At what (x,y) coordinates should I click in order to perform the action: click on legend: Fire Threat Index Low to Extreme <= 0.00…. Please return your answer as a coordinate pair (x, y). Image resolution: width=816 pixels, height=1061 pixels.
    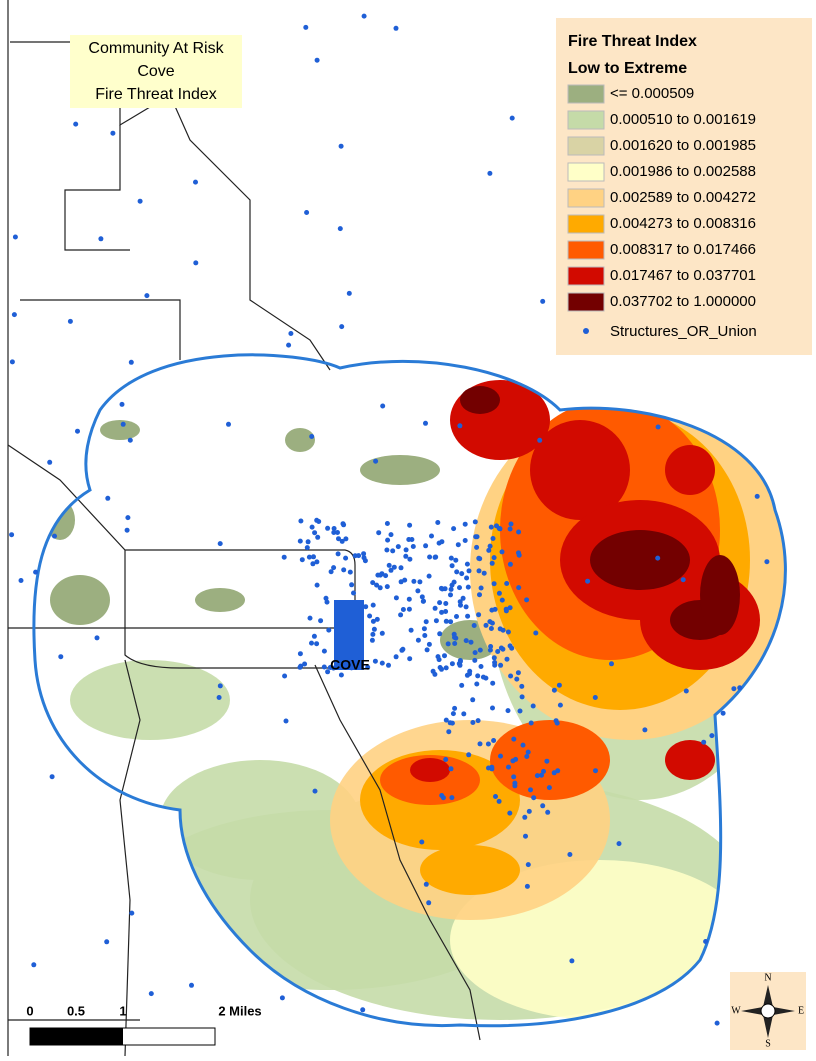
    Looking at the image, I should click on (684, 186).